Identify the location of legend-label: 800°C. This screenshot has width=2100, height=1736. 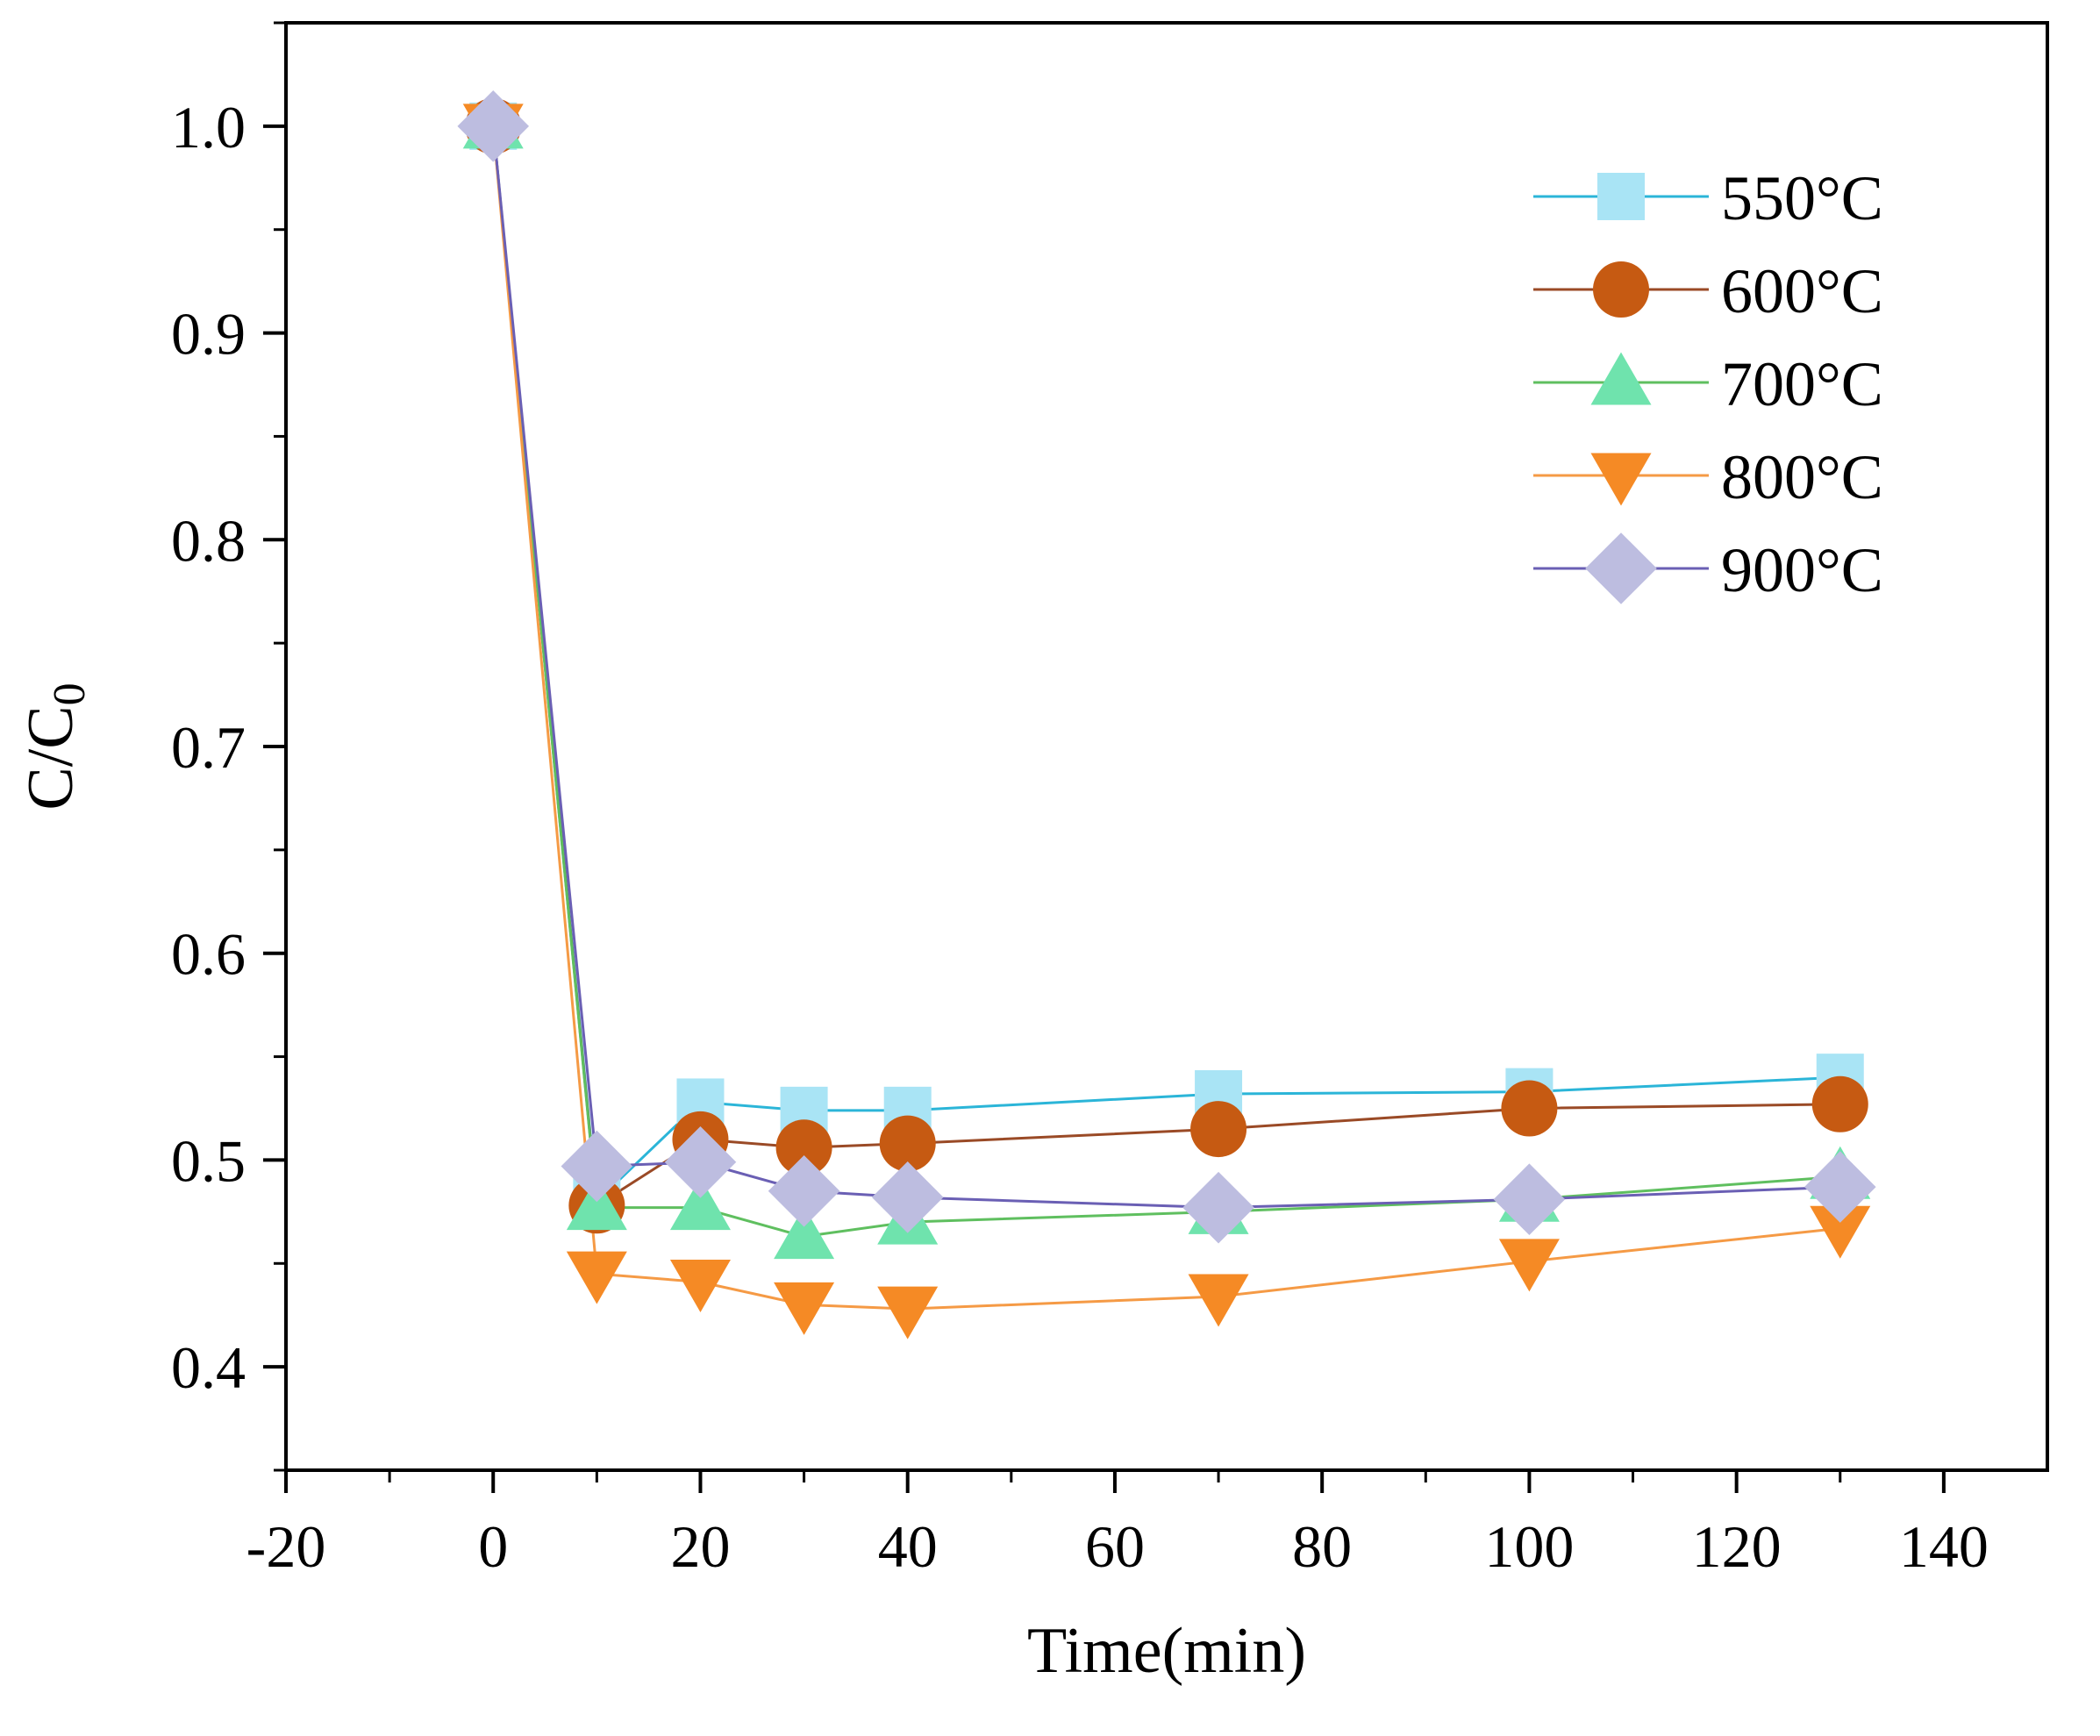
(1802, 477).